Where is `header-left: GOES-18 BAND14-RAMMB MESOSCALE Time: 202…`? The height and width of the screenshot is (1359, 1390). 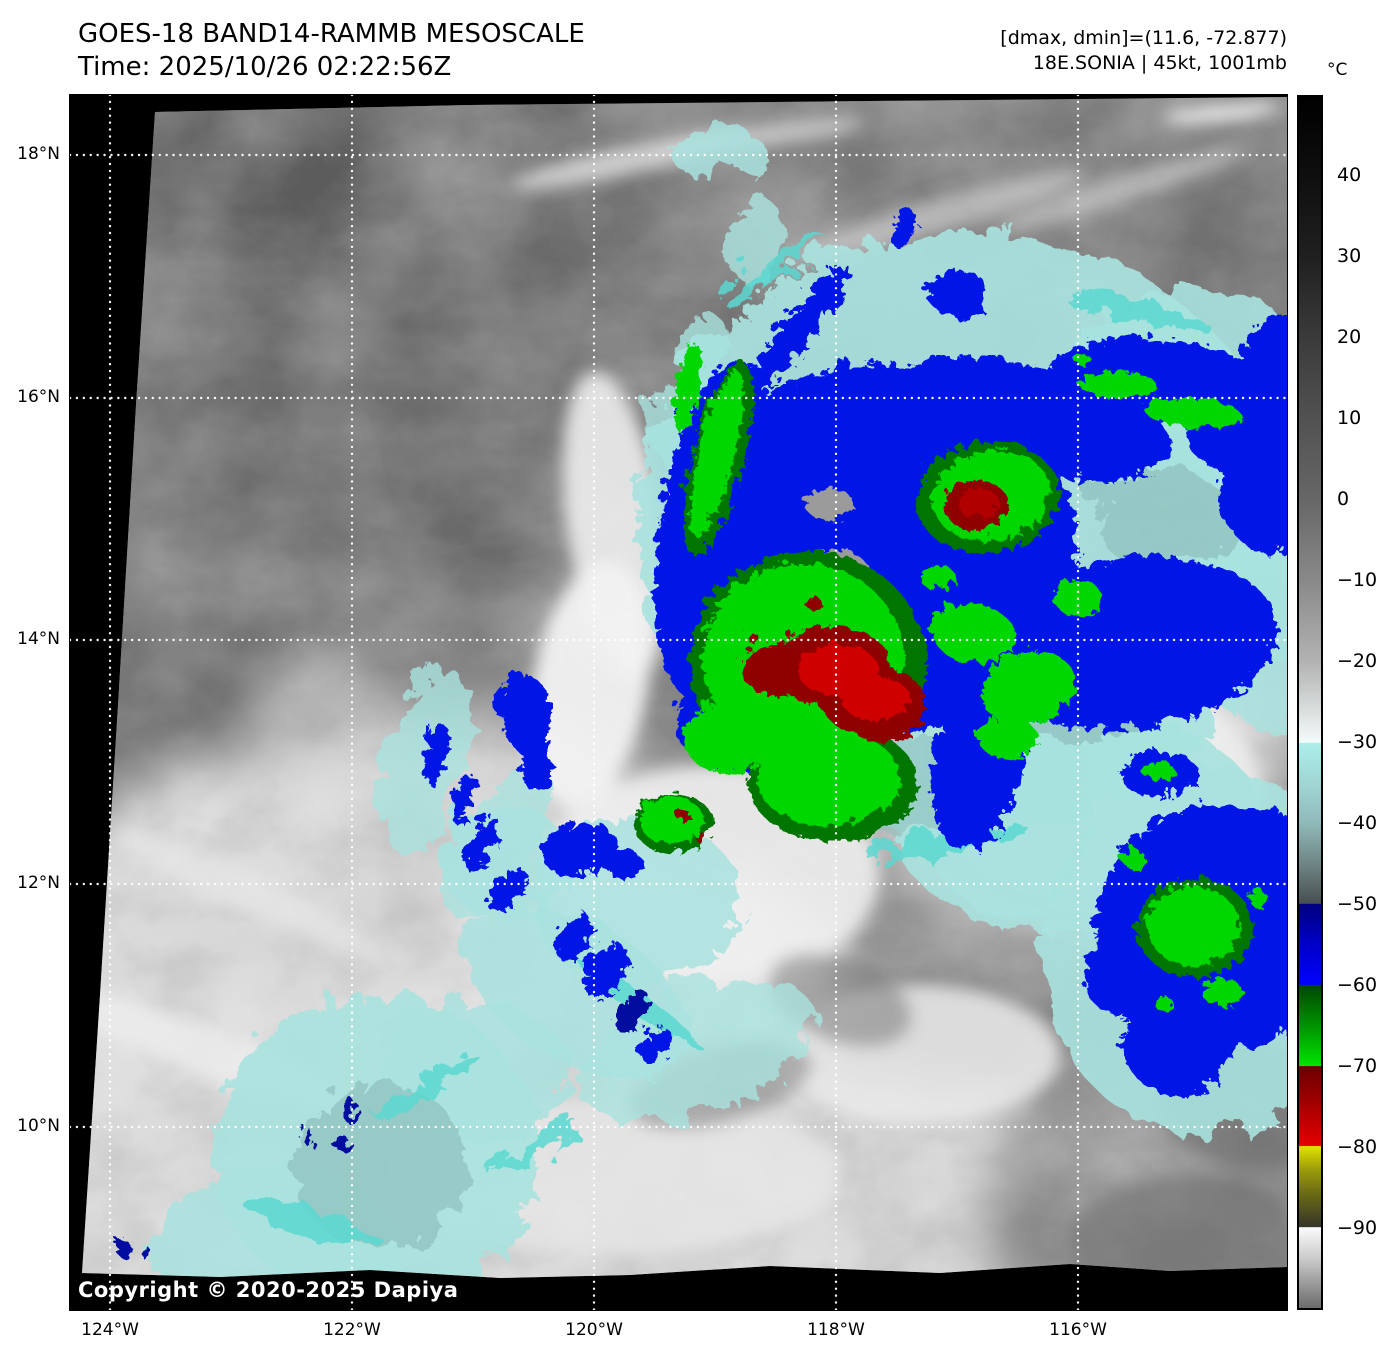 header-left: GOES-18 BAND14-RAMMB MESOSCALE Time: 202… is located at coordinates (331, 51).